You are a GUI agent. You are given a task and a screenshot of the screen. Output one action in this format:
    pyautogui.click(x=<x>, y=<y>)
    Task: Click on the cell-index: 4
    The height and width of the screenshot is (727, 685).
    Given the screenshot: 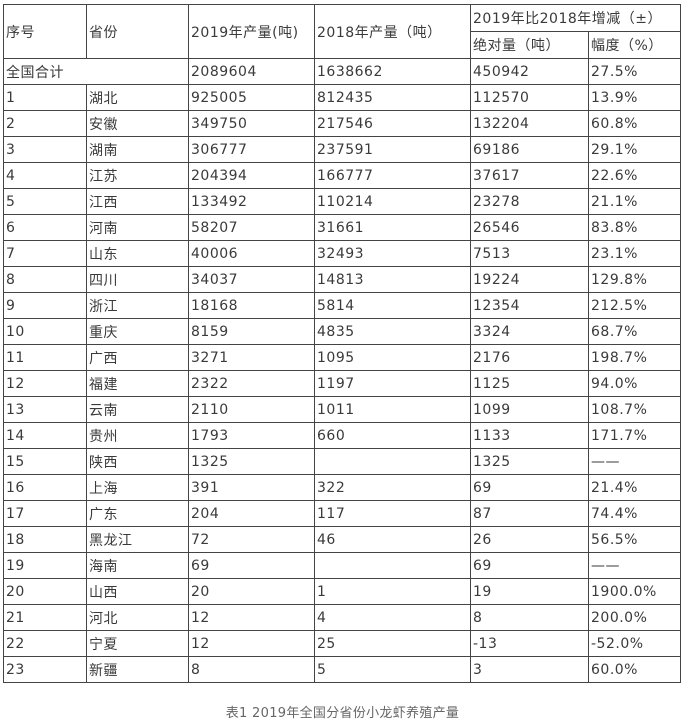 What is the action you would take?
    pyautogui.click(x=45, y=175)
    